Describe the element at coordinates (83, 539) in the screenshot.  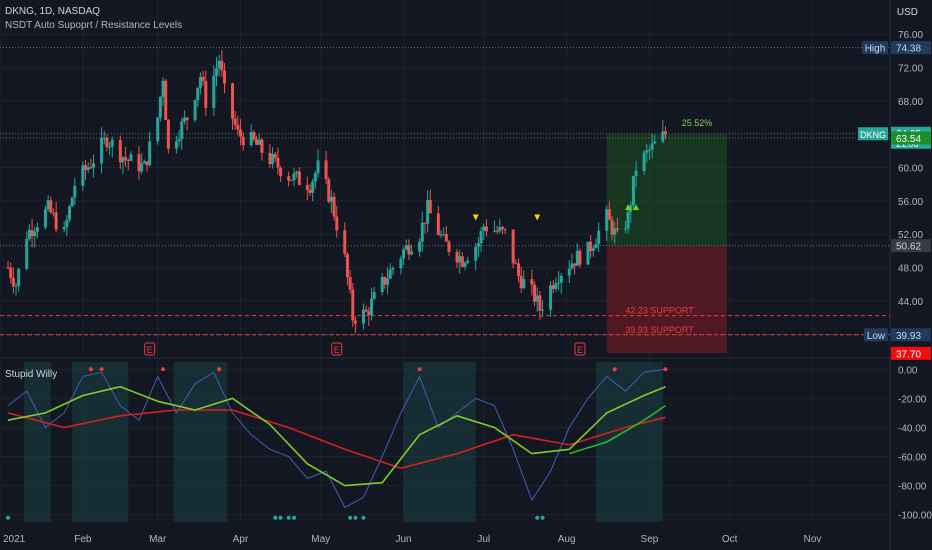
I see `x-tick-label: Feb` at that location.